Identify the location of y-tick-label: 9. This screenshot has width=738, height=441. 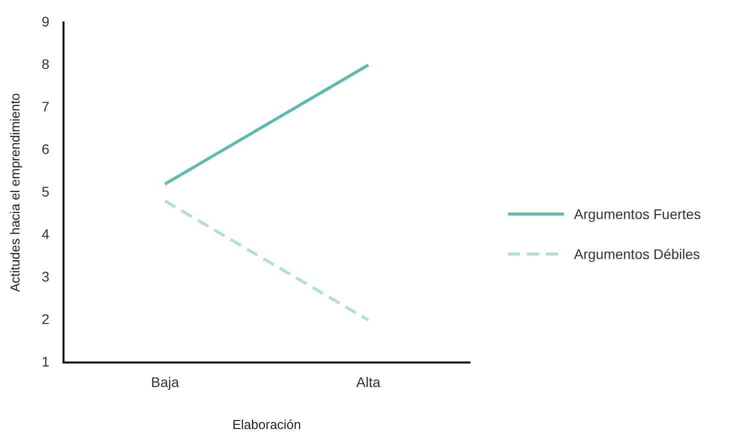
(46, 21).